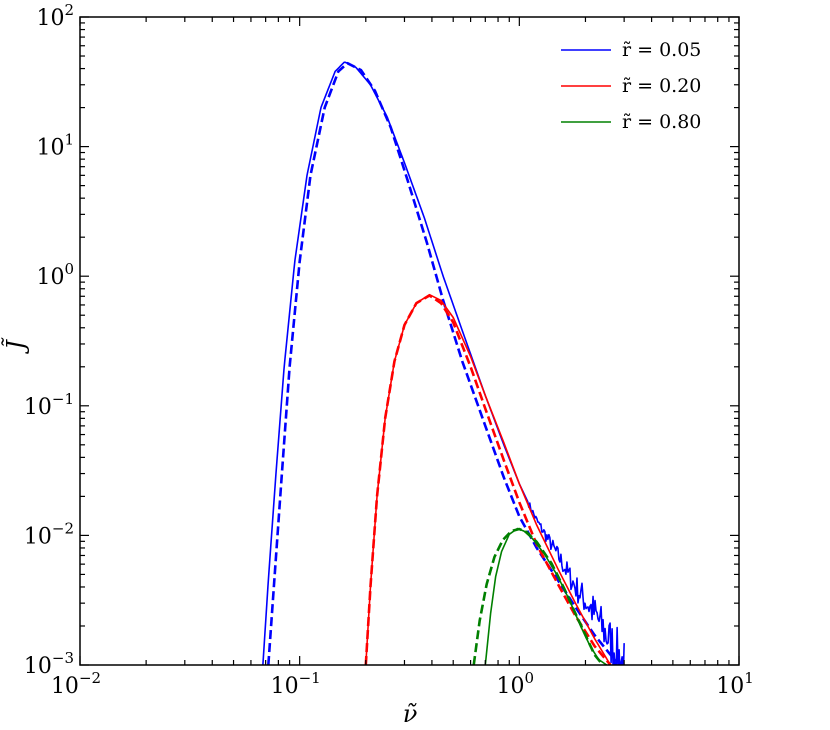  What do you see at coordinates (296, 684) in the screenshot?
I see `x-tick-label: 10⁻¹` at bounding box center [296, 684].